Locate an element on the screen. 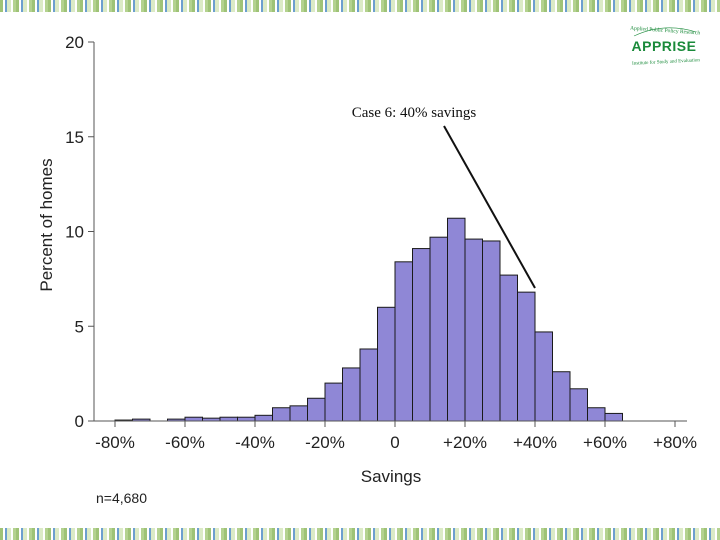 The image size is (720, 540). x-tick-label: 0 is located at coordinates (394, 442).